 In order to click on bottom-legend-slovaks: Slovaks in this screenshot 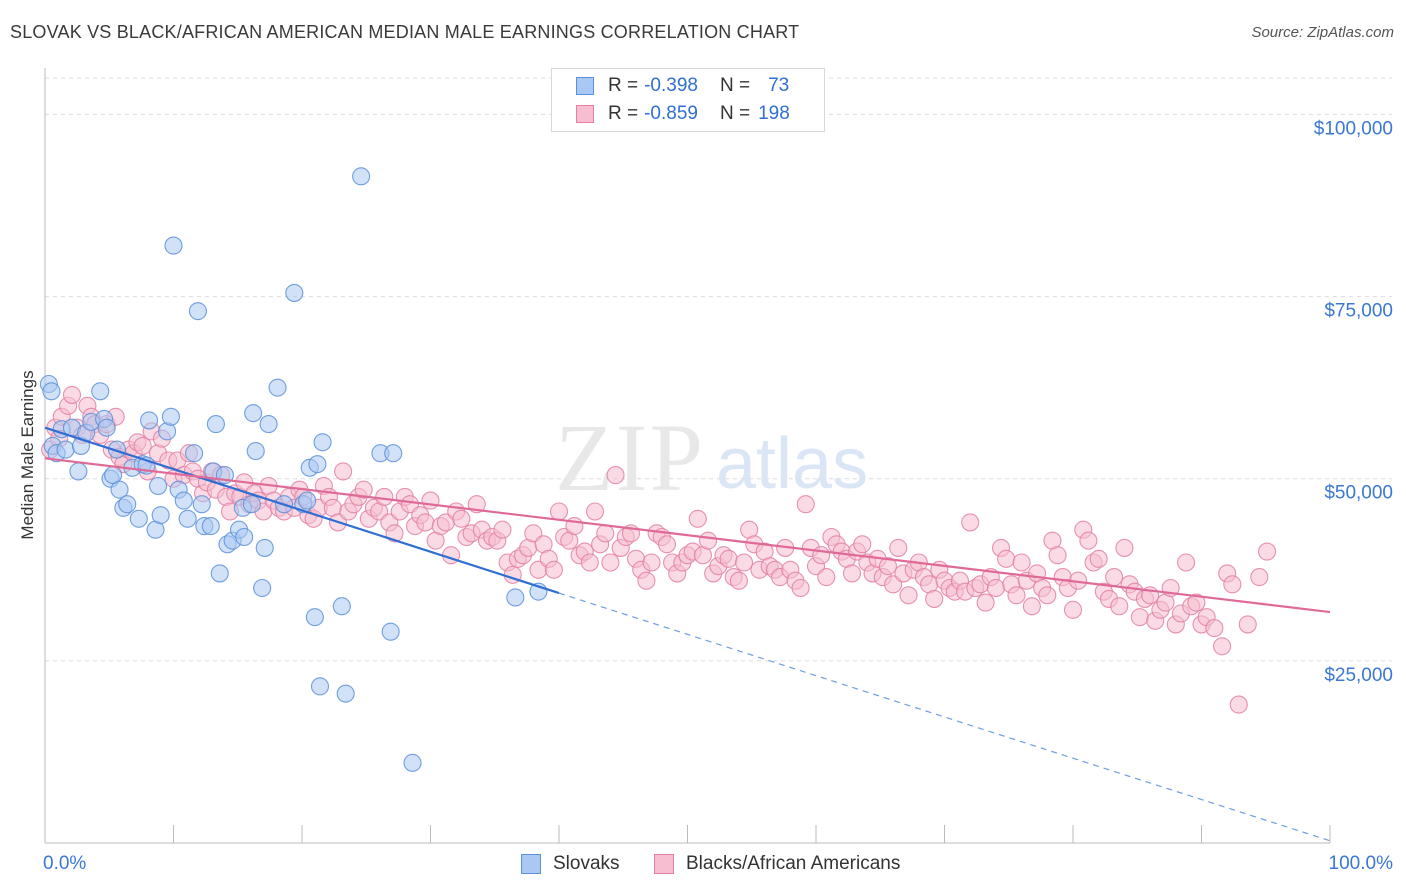, I will do `click(570, 864)`.